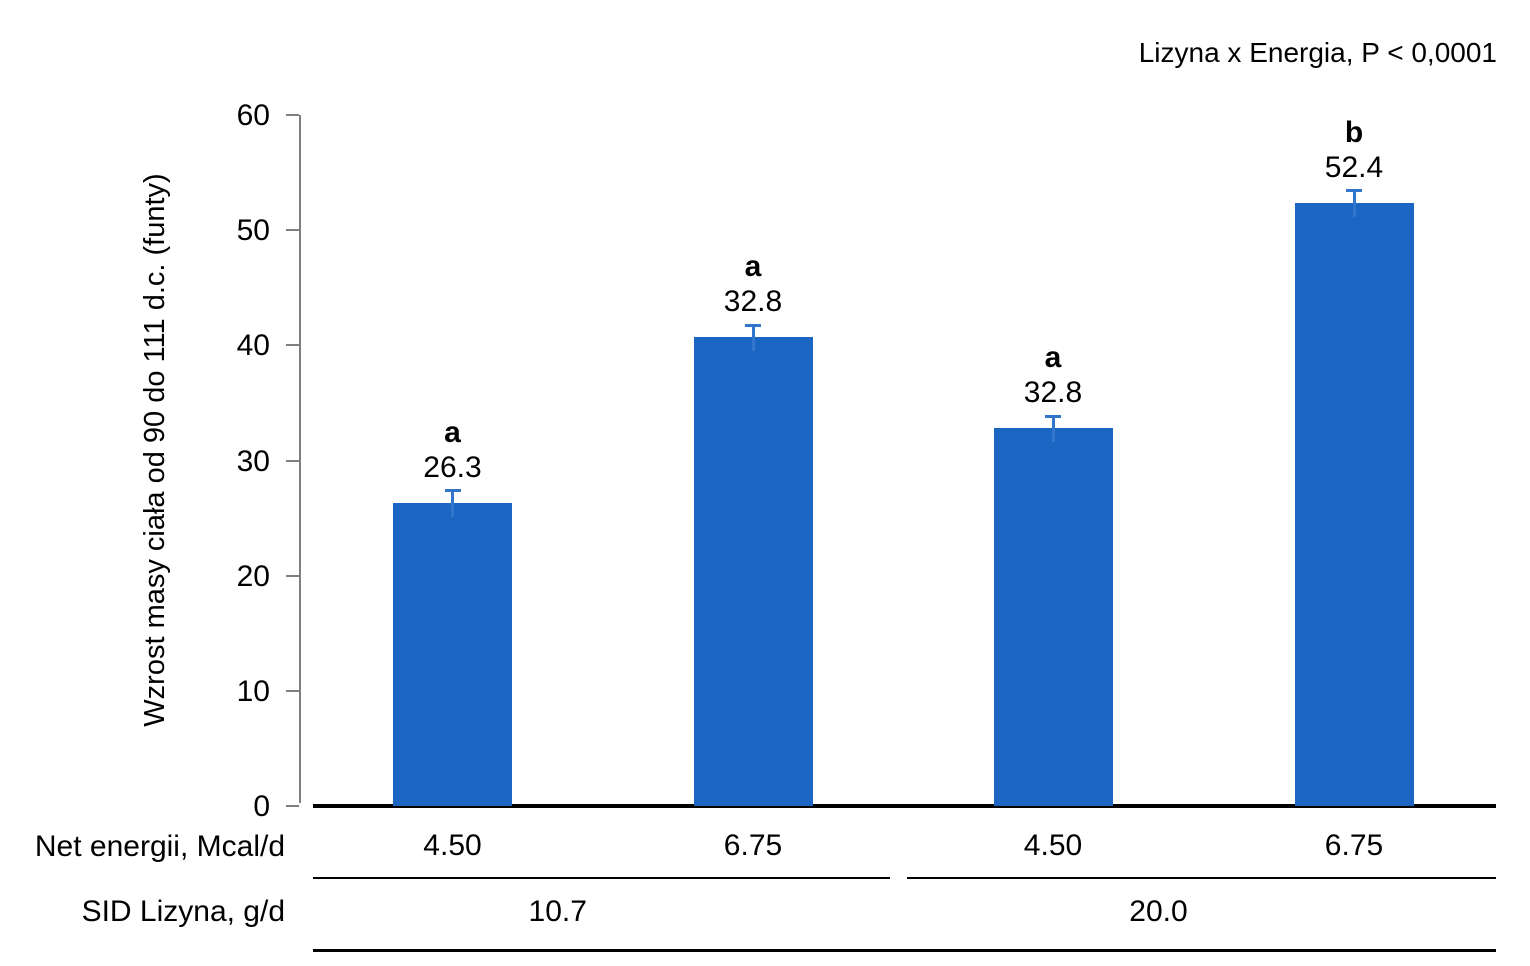 This screenshot has height=966, width=1530. Describe the element at coordinates (253, 576) in the screenshot. I see `y-axis-tick-label: 20` at that location.